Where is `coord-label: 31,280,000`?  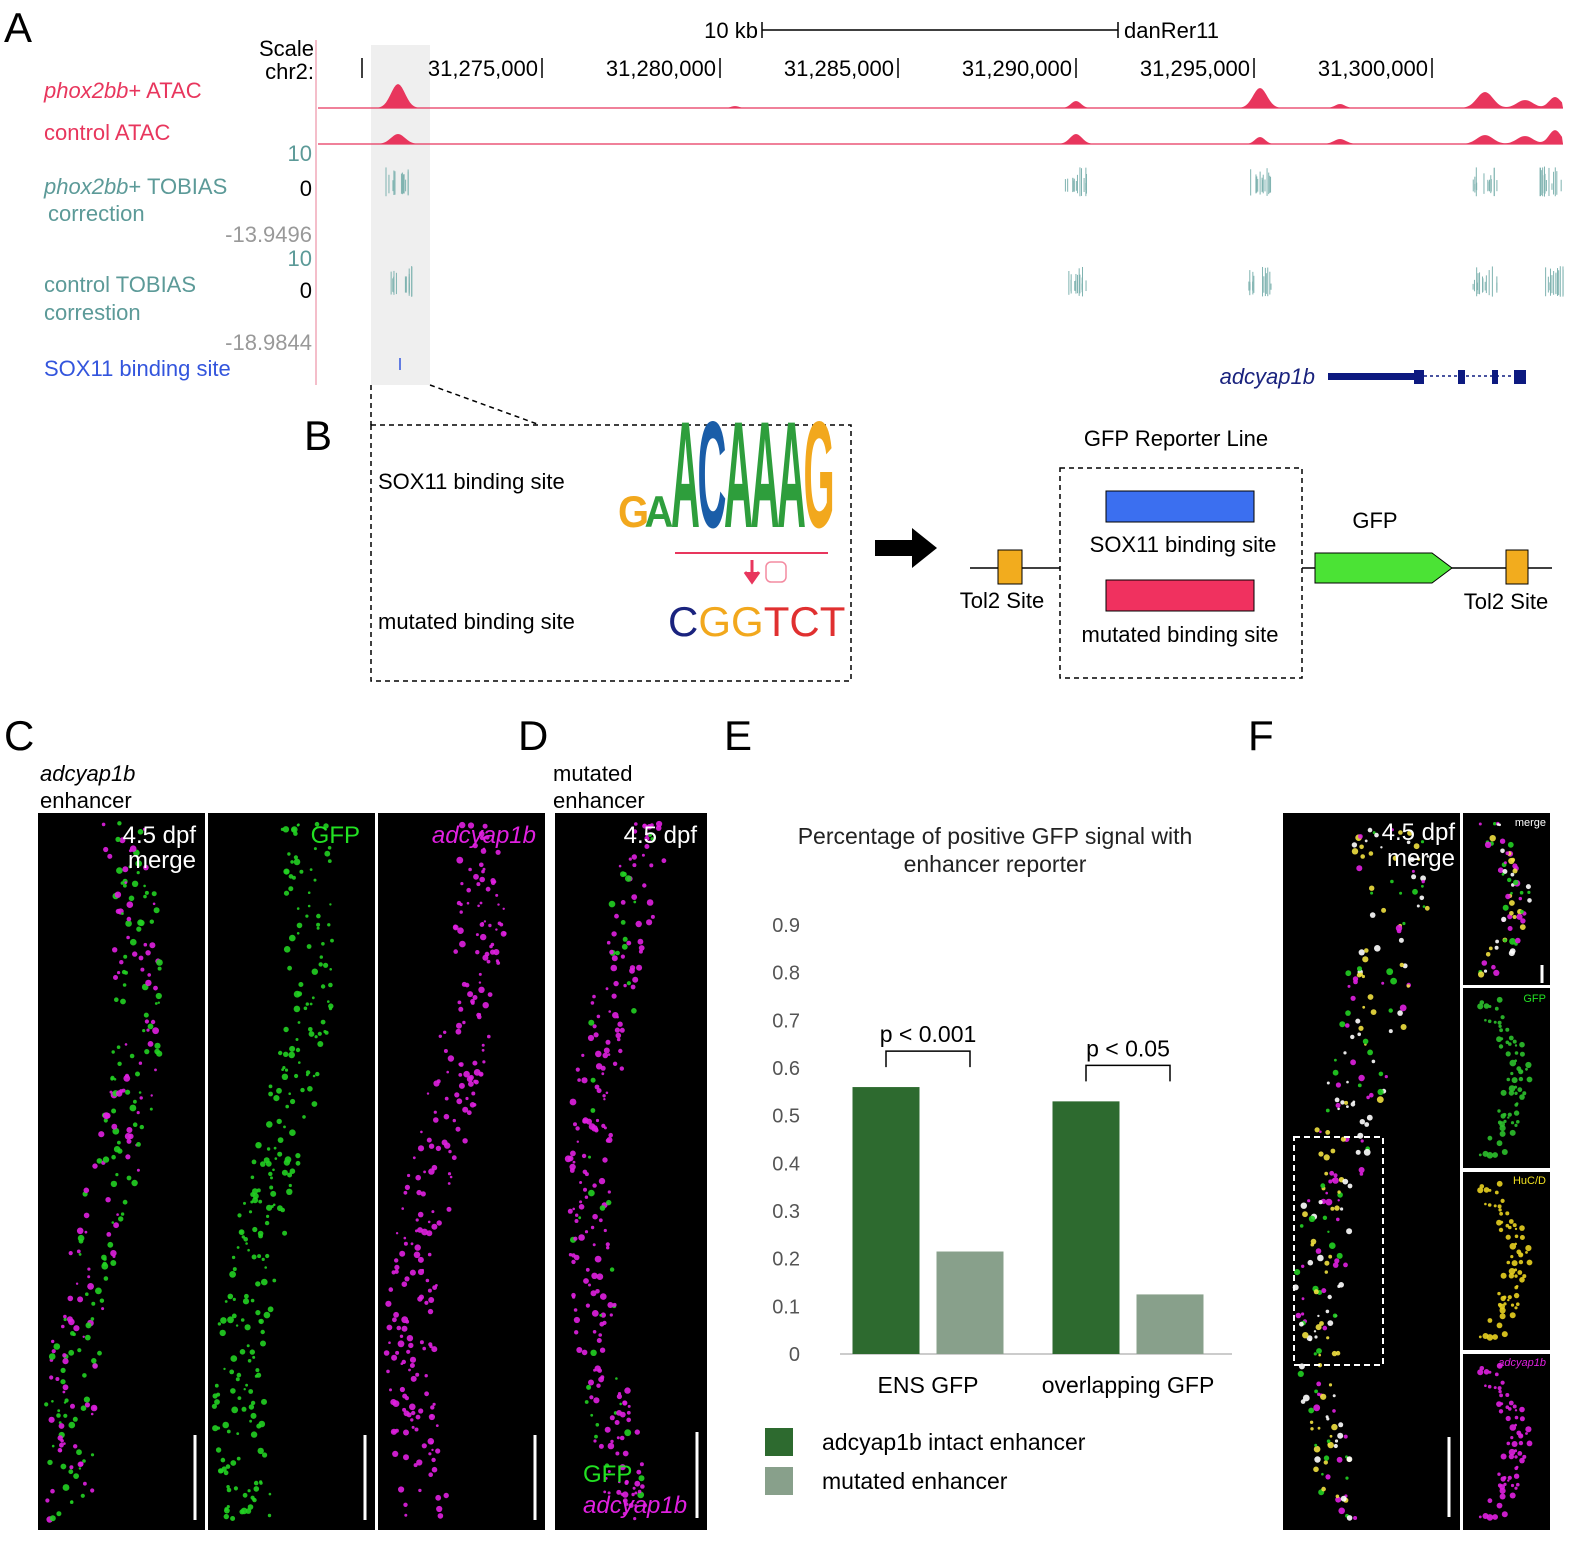 coord-label: 31,280,000 is located at coordinates (661, 68).